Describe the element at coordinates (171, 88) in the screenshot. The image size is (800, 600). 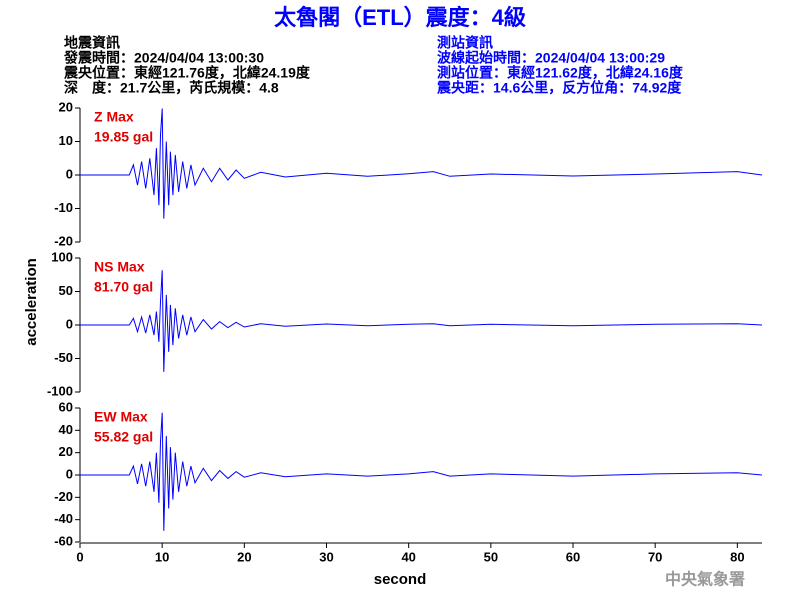
I see `info-left: 深 度：21.7公里，芮氏規模：4.8` at that location.